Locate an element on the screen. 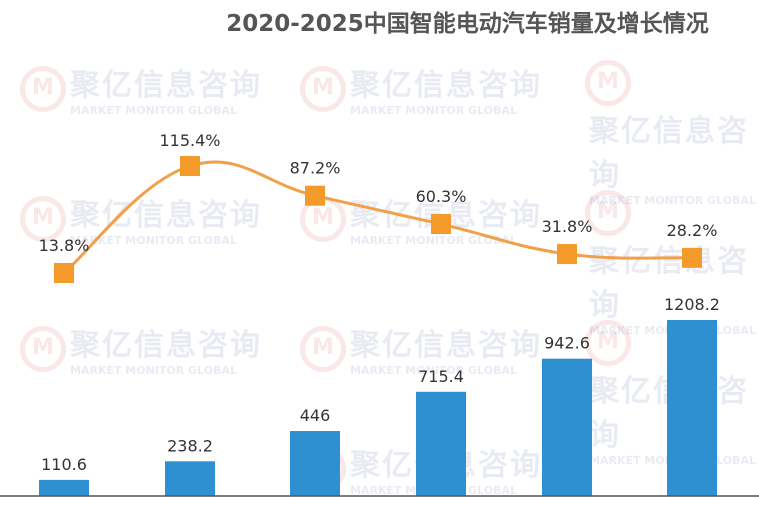 Image resolution: width=759 pixels, height=523 pixels. growth-value-label: 115.4% is located at coordinates (189, 140).